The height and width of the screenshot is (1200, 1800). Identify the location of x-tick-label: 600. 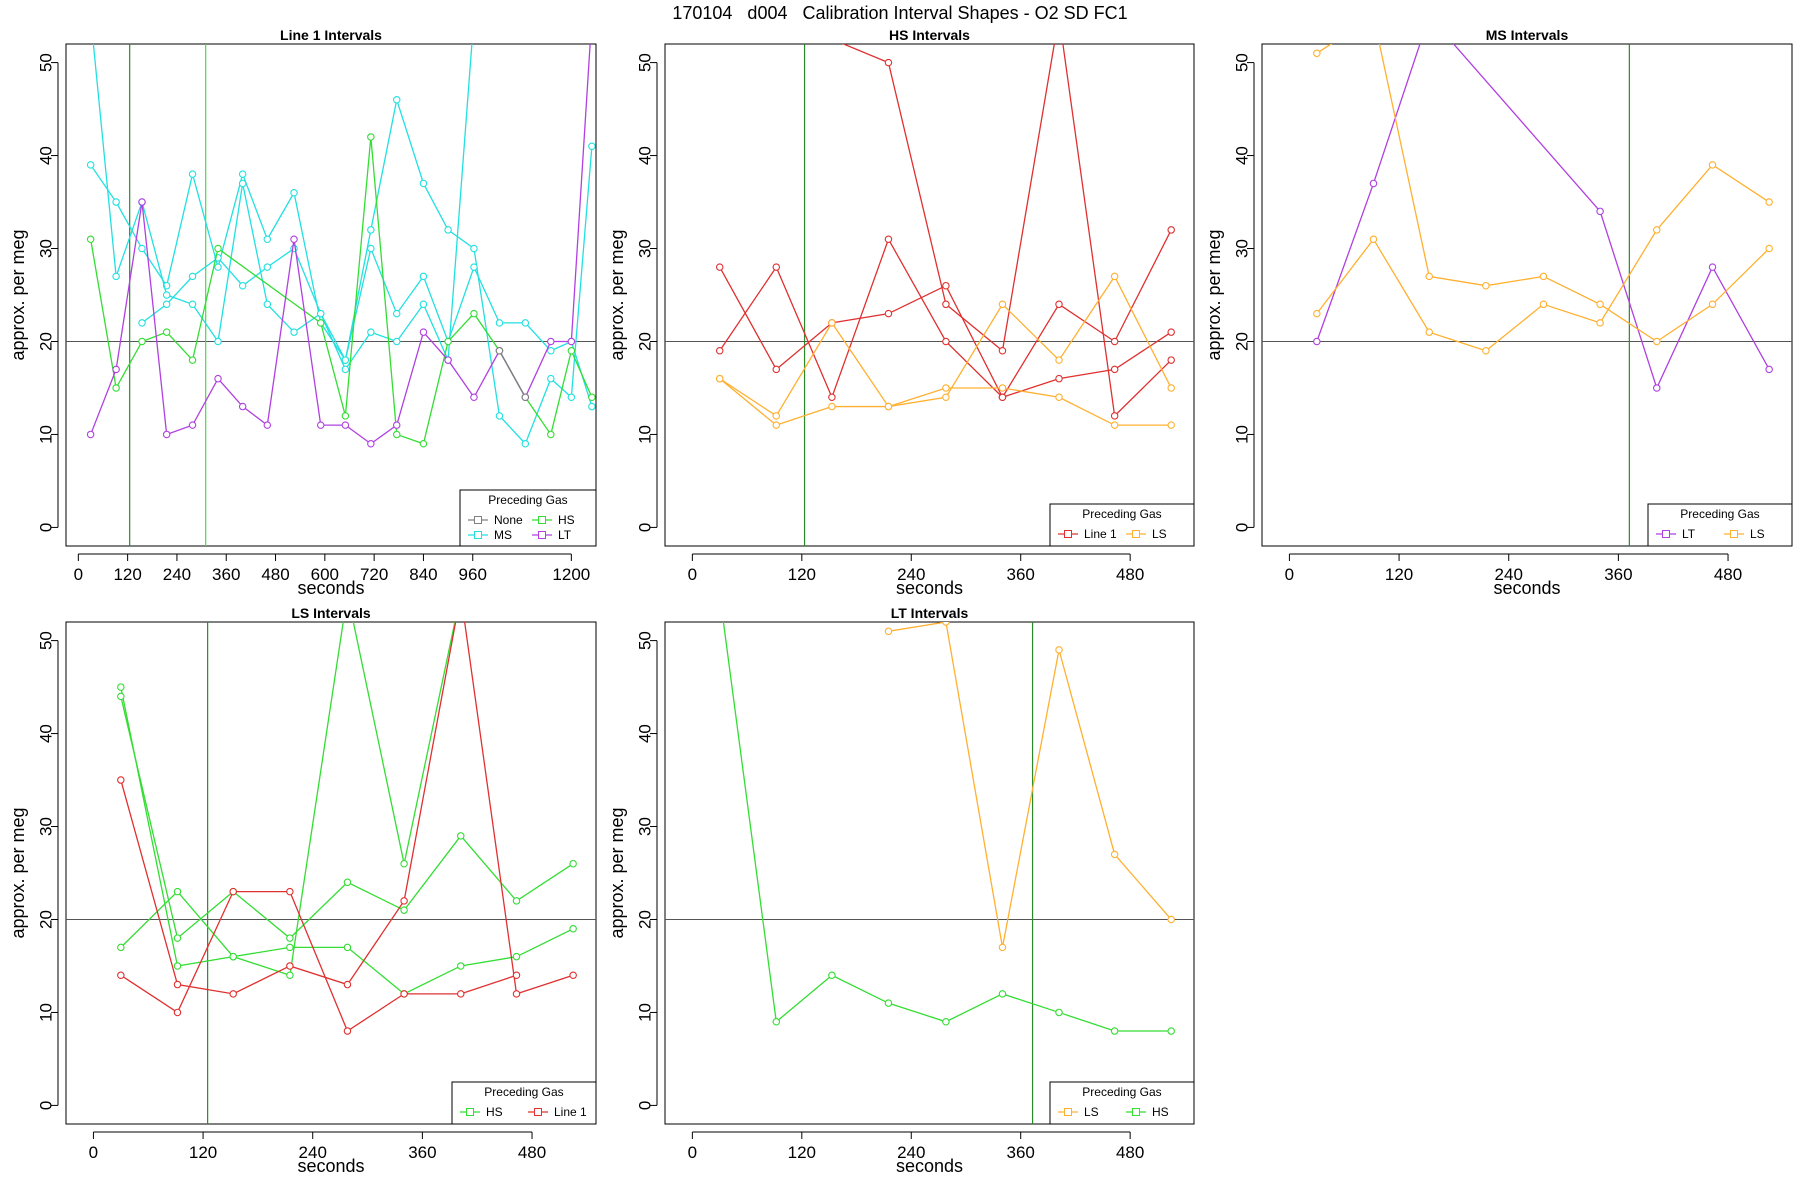
(325, 574).